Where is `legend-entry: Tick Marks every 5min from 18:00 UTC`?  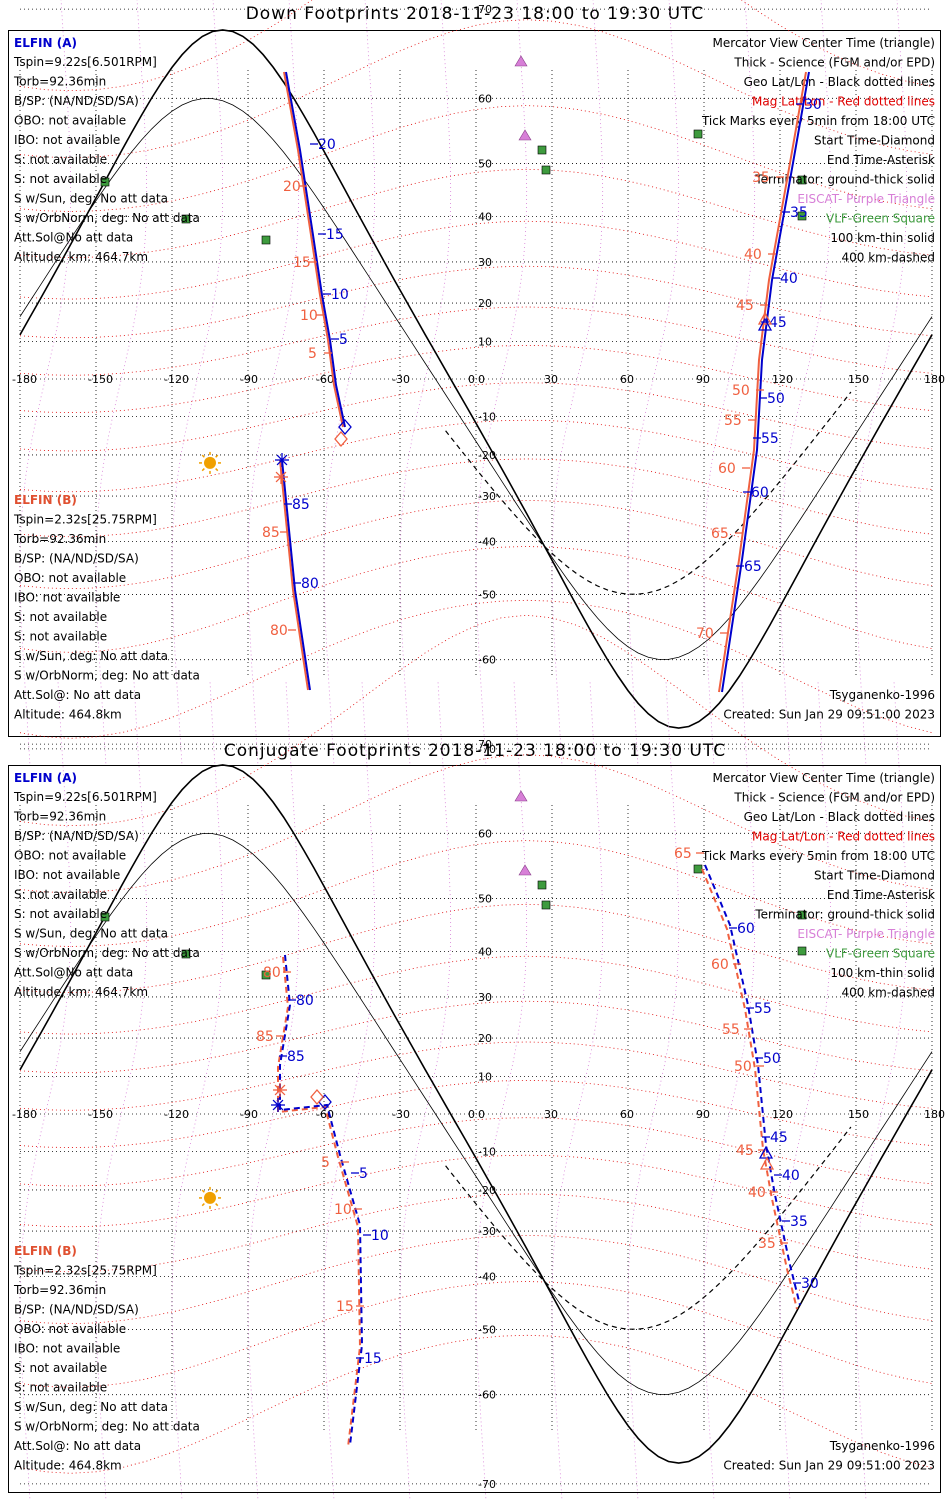 legend-entry: Tick Marks every 5min from 18:00 UTC is located at coordinates (818, 856).